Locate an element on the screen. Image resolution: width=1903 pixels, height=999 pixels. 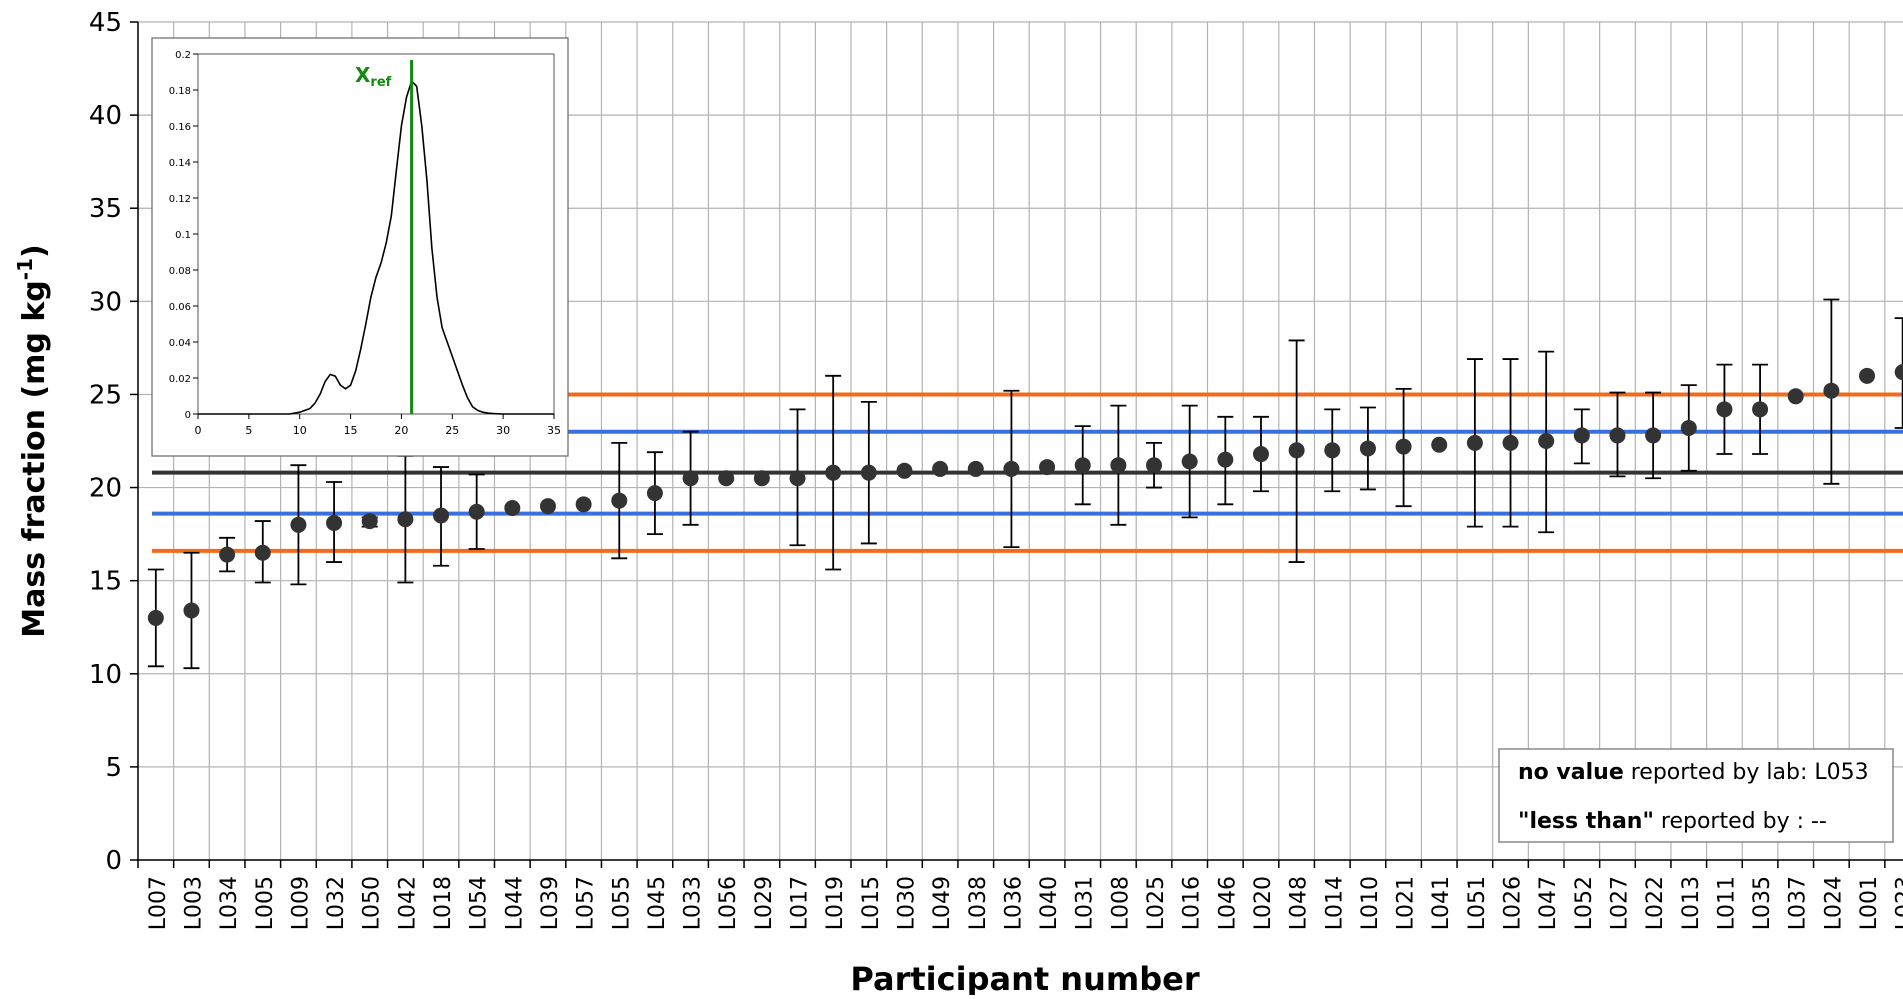
x-tick-label: L024 is located at coordinates (1833, 903).